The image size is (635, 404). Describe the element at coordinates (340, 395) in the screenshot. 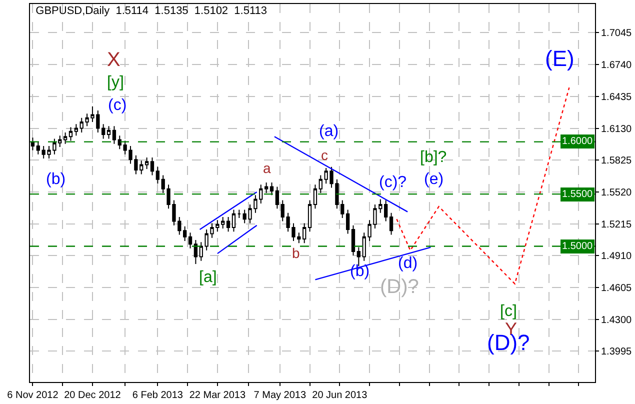

I see `x-tick-label: 20 Jun 2013` at that location.